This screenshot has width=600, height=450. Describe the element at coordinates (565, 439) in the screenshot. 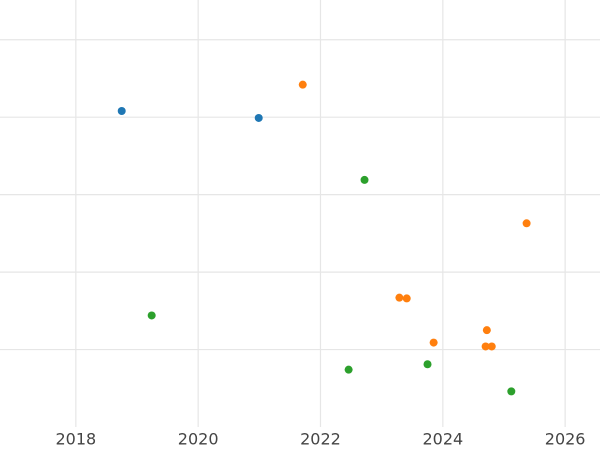

I see `x-tick-label: 2026` at that location.